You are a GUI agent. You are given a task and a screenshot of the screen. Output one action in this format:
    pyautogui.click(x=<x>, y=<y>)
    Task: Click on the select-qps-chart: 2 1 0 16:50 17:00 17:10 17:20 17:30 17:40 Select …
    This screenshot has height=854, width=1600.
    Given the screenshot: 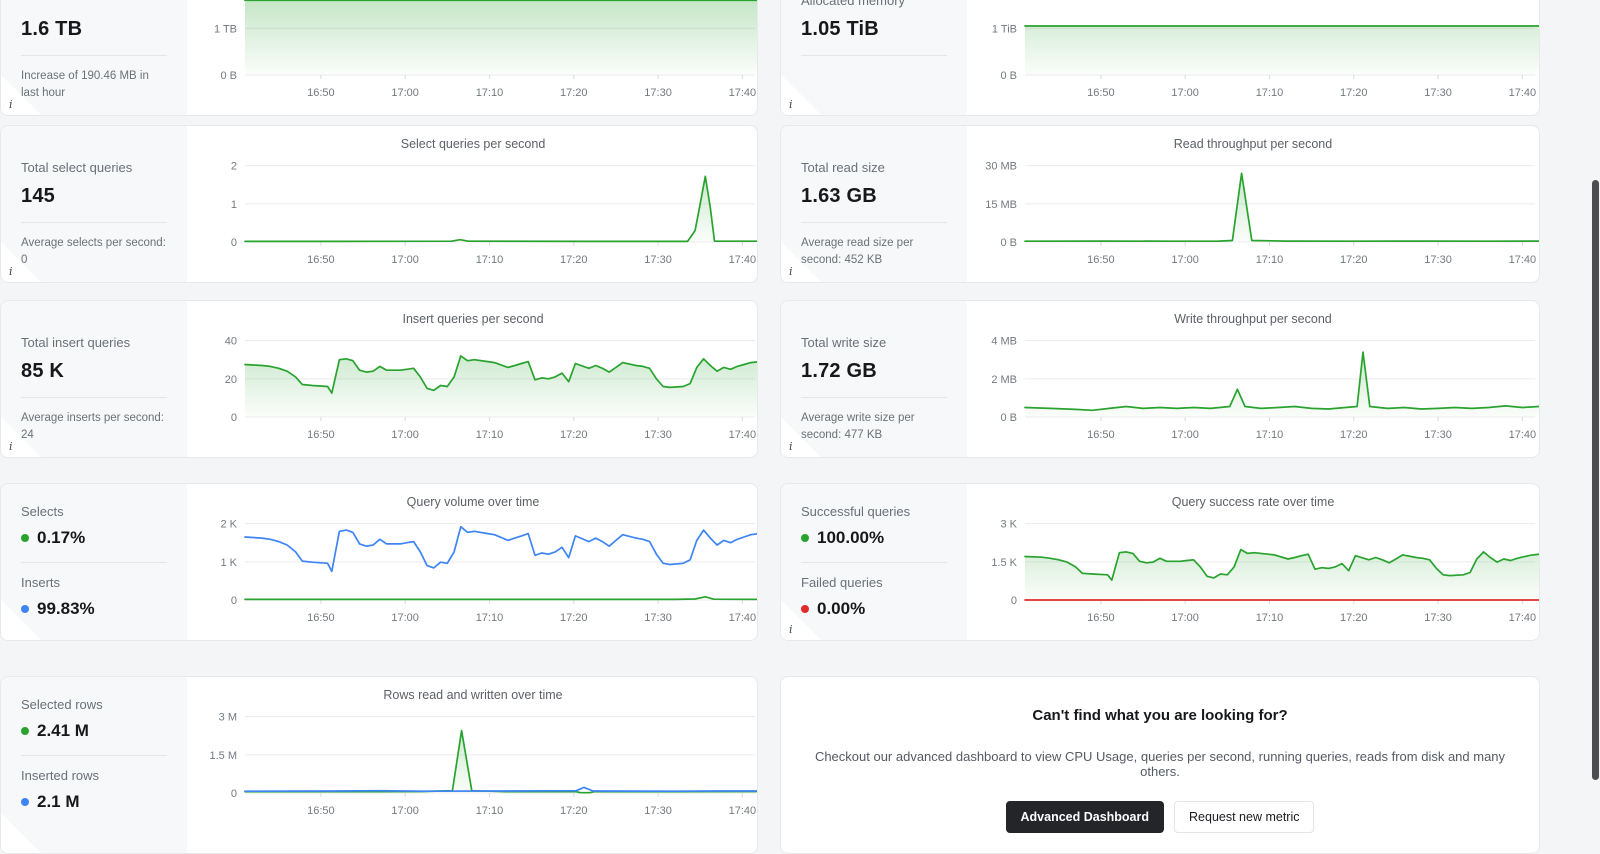 What is the action you would take?
    pyautogui.click(x=472, y=204)
    